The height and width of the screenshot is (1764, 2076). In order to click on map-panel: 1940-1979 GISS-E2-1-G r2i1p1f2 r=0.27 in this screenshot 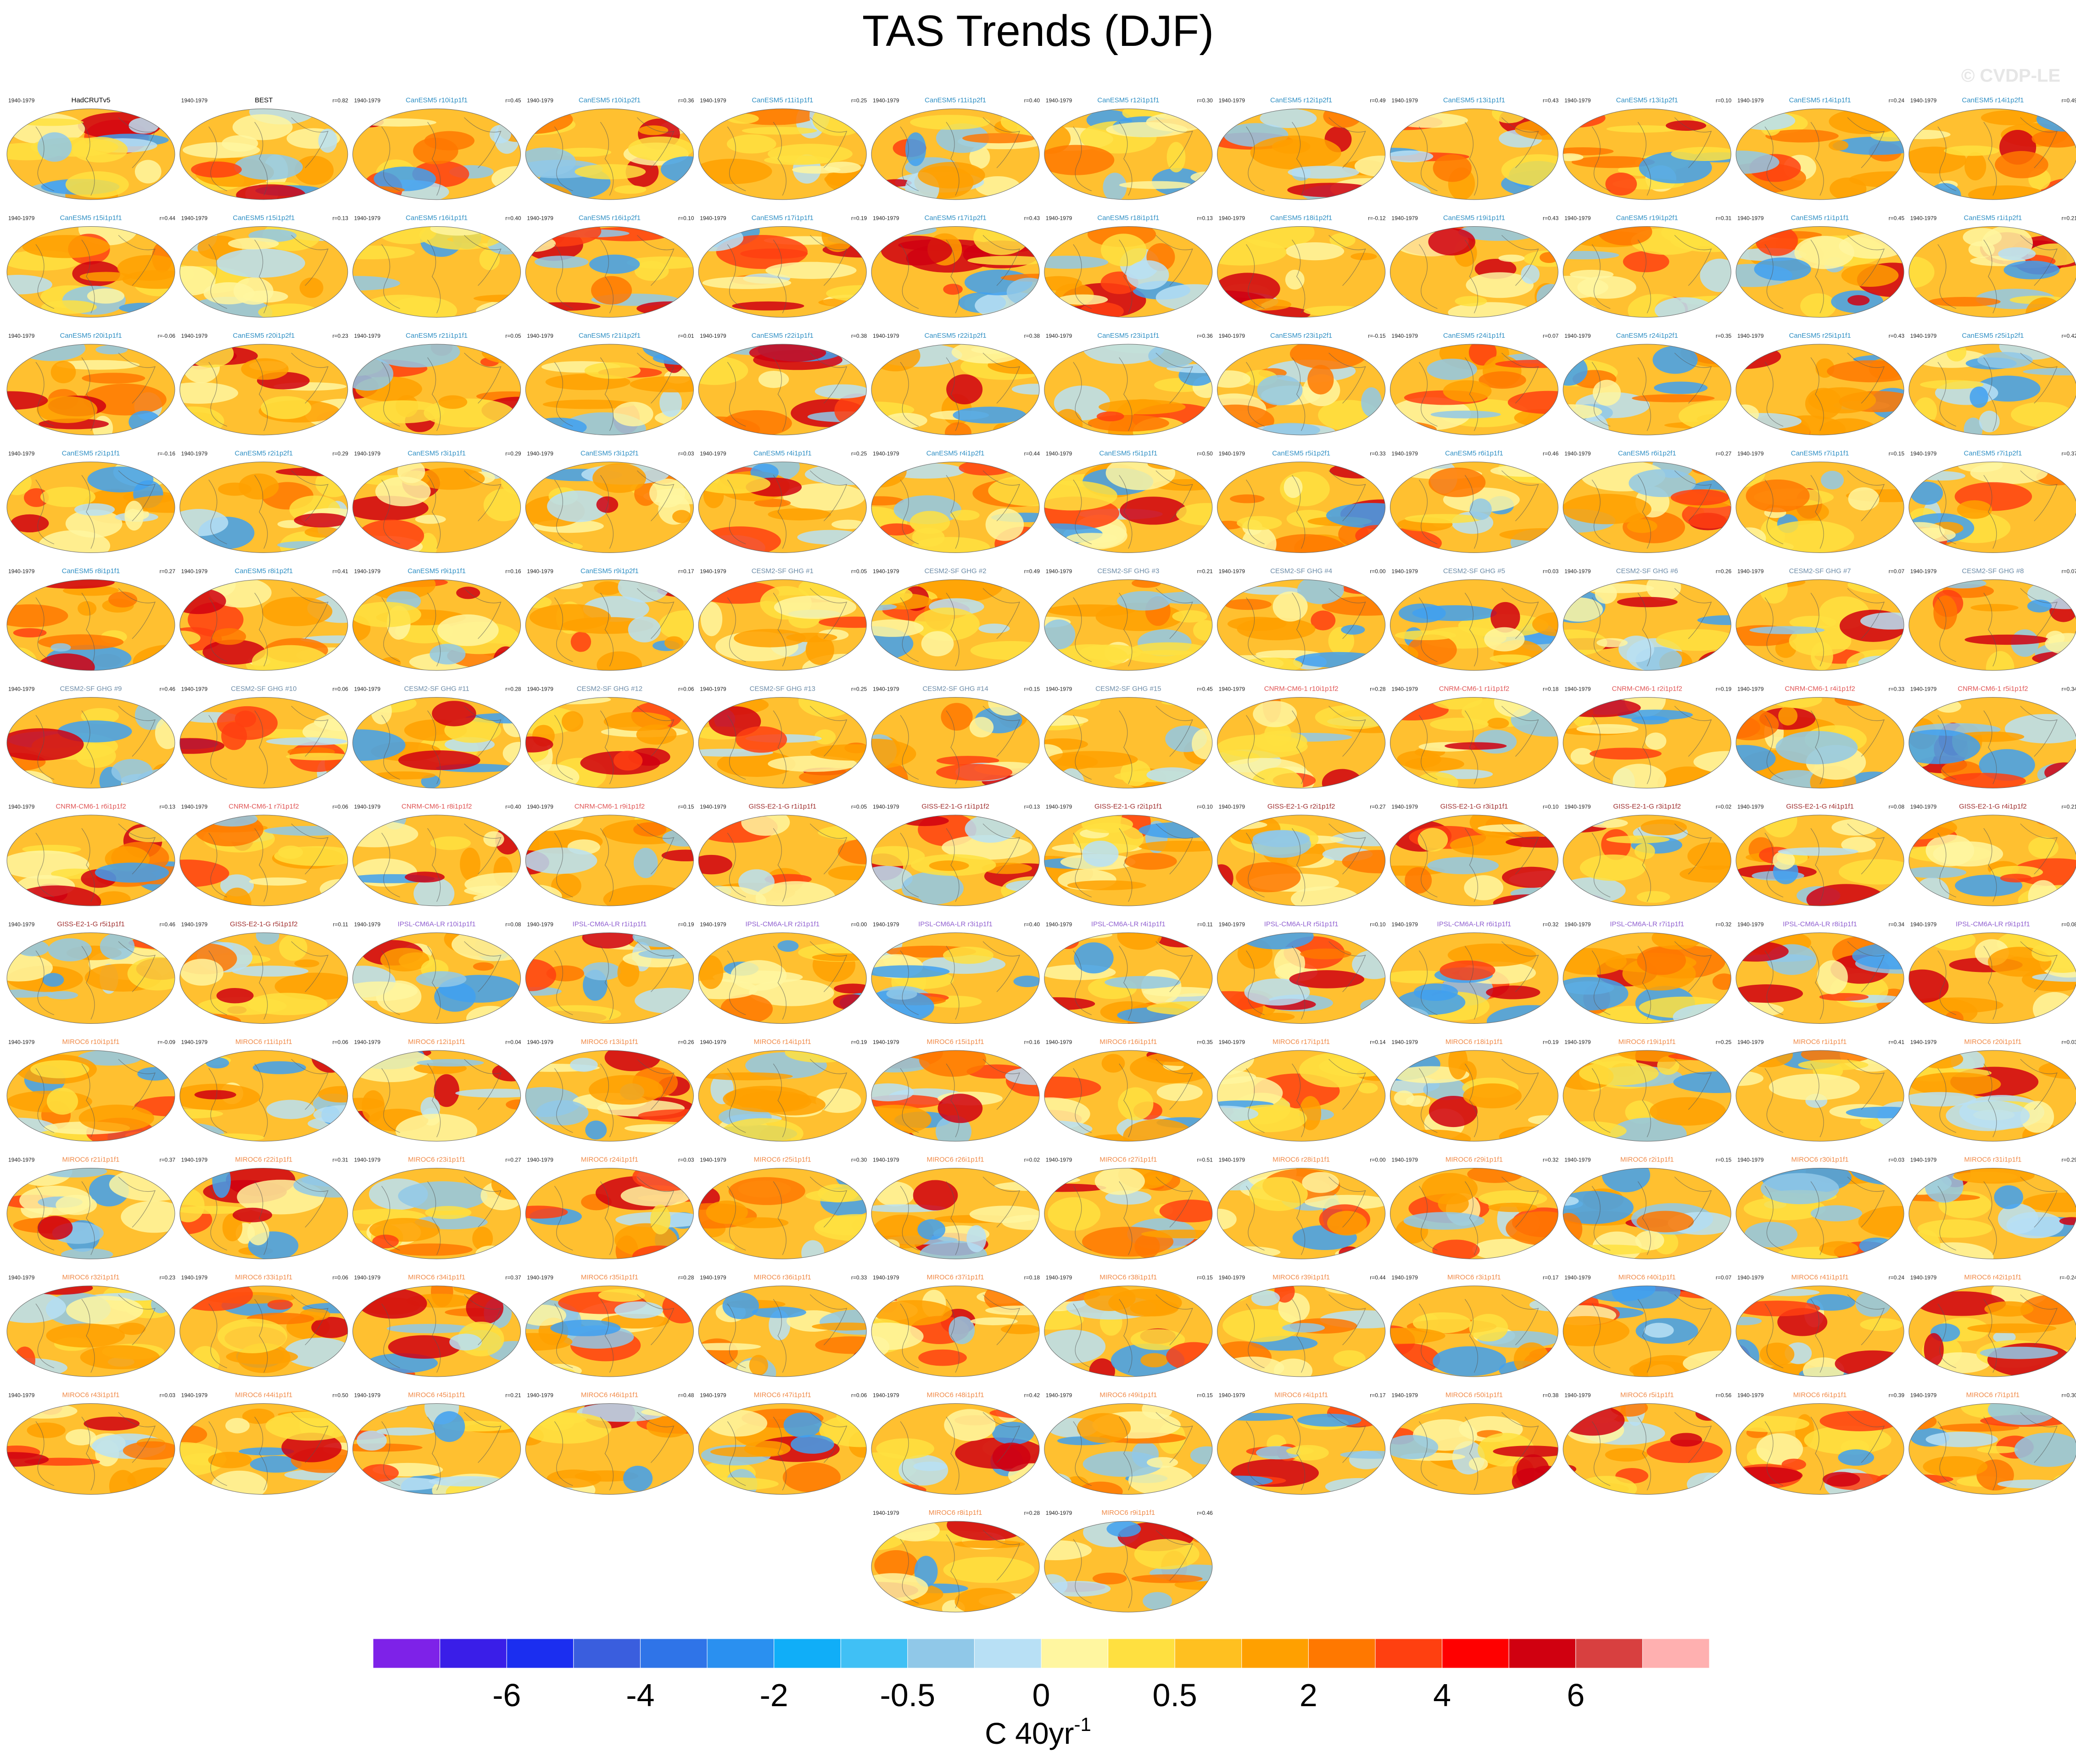, I will do `click(1301, 854)`.